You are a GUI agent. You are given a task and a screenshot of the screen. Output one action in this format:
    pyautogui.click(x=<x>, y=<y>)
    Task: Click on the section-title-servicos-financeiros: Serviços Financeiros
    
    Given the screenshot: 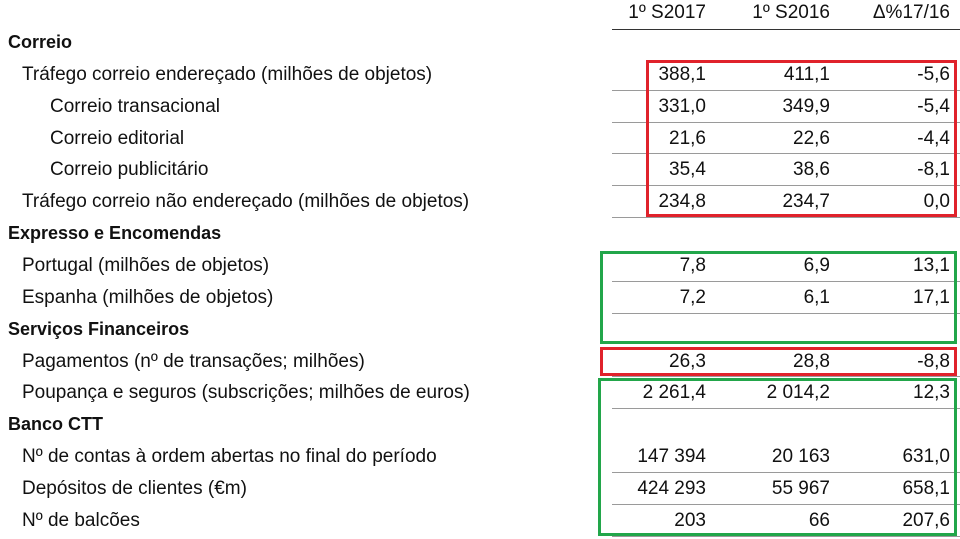 What is the action you would take?
    pyautogui.click(x=99, y=328)
    